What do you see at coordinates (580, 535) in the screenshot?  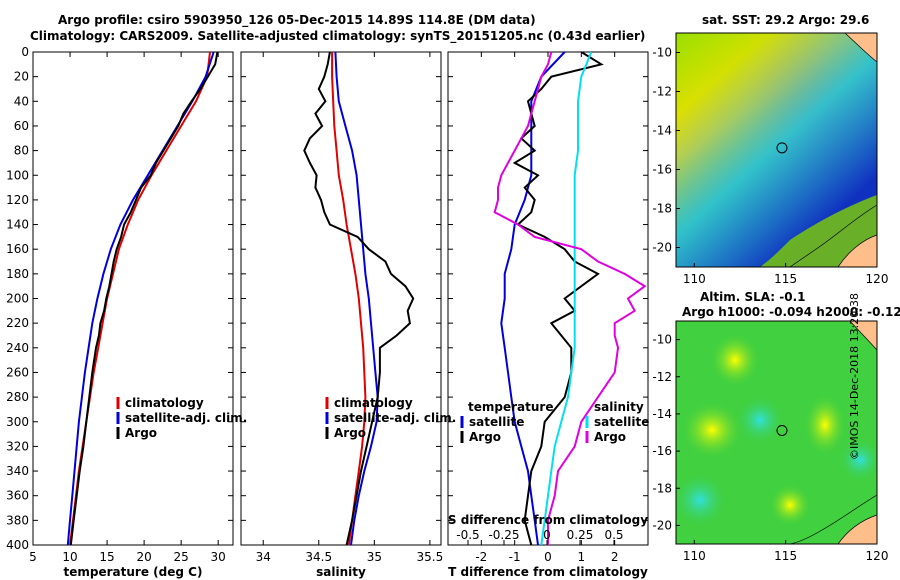 I see `inner-x-tick-label: 0.25` at bounding box center [580, 535].